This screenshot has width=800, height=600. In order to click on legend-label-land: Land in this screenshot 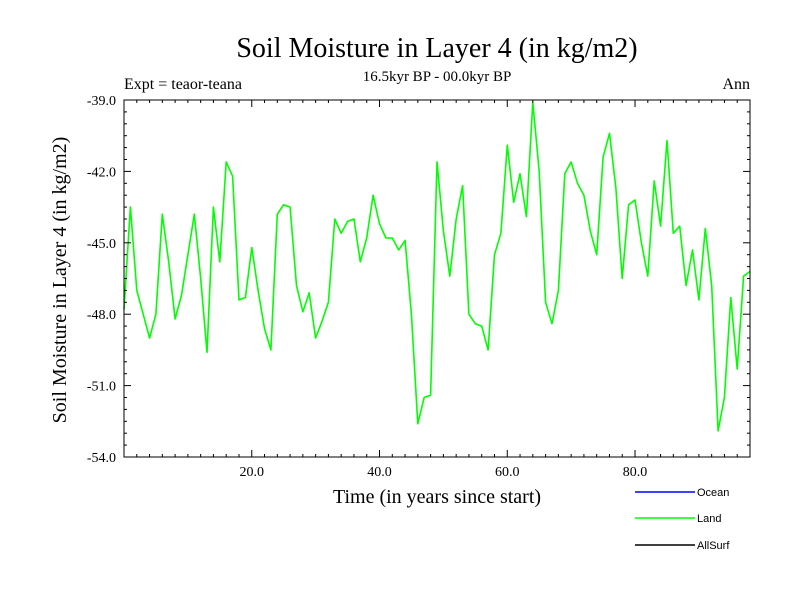, I will do `click(709, 519)`.